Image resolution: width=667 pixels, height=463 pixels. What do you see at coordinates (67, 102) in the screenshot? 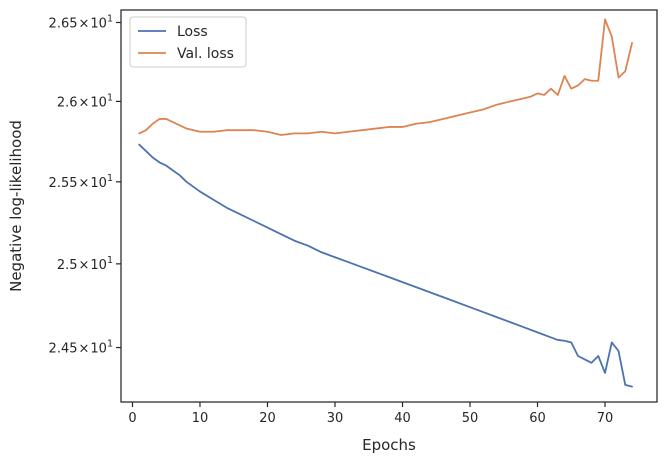
I see `y-tick-mantissa: 2.6` at bounding box center [67, 102].